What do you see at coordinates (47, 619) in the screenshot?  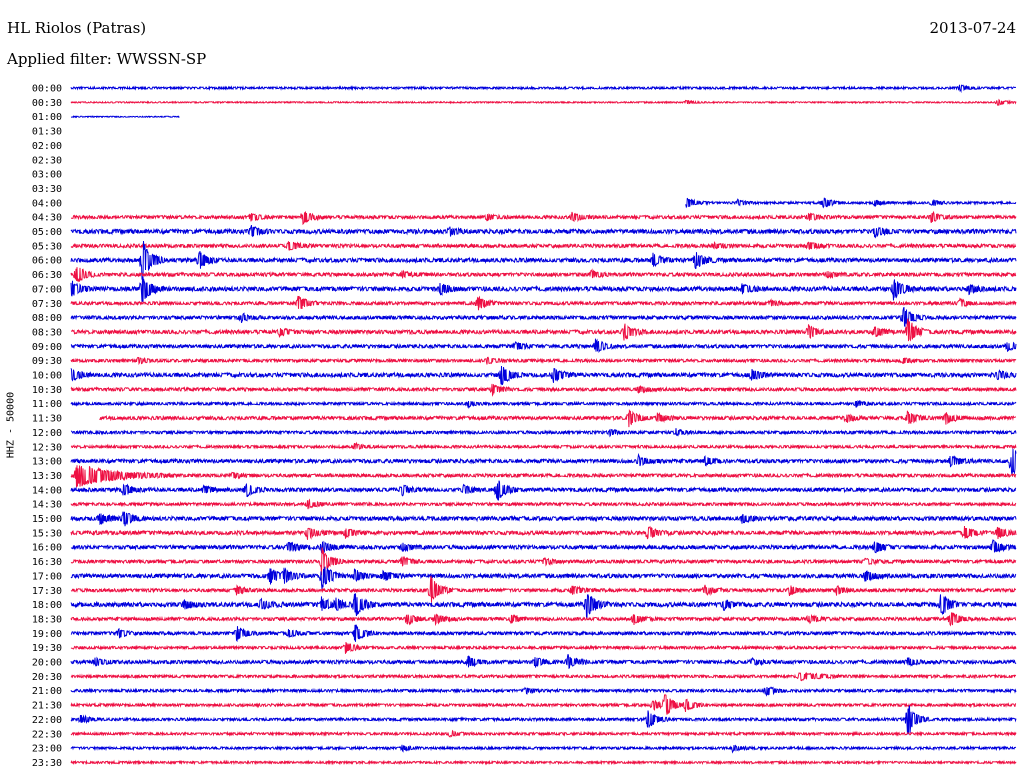 I see `time-tick-label: 18:30` at bounding box center [47, 619].